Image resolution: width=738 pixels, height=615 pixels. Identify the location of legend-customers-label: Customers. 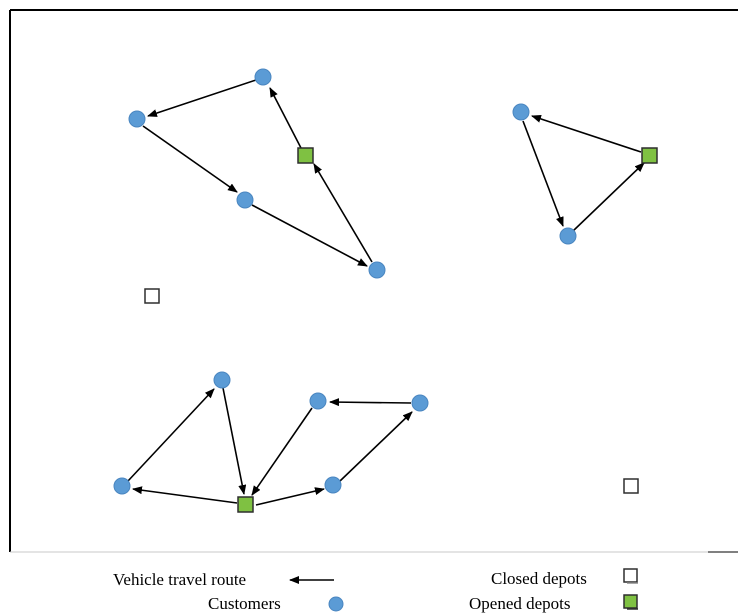
(244, 603).